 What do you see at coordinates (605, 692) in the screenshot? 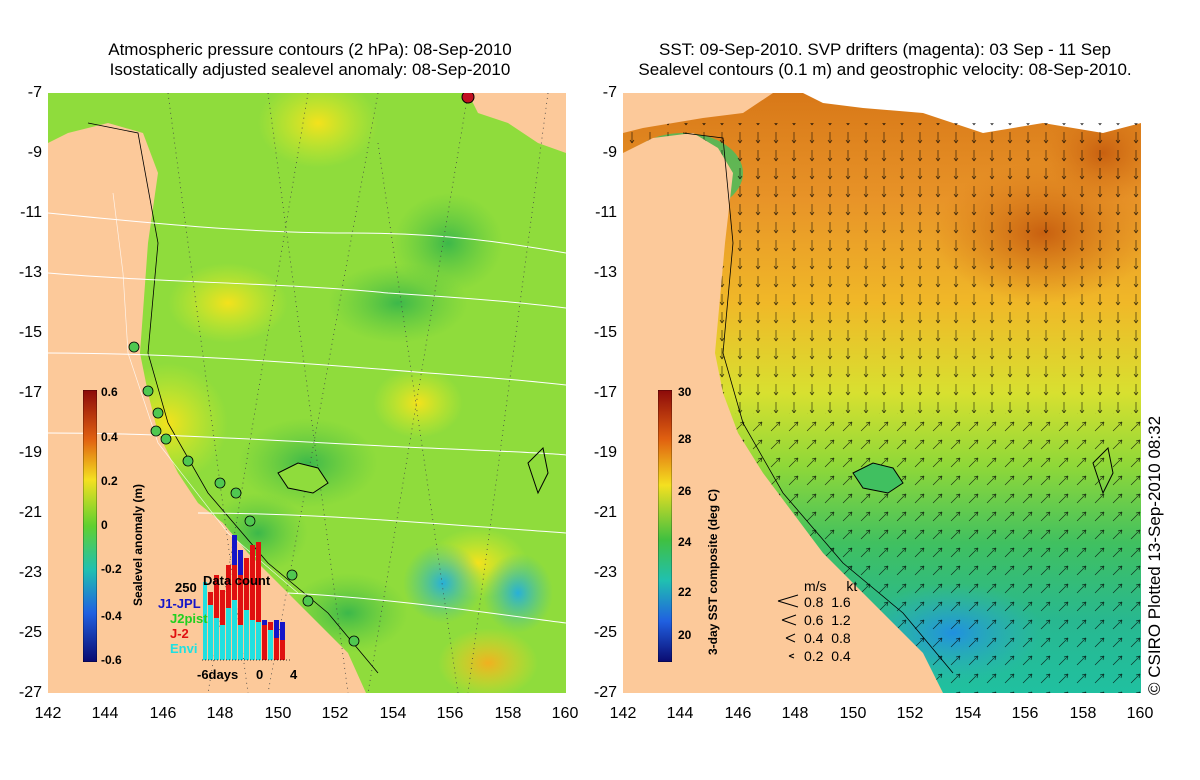
I see `lat-label-right: -27` at bounding box center [605, 692].